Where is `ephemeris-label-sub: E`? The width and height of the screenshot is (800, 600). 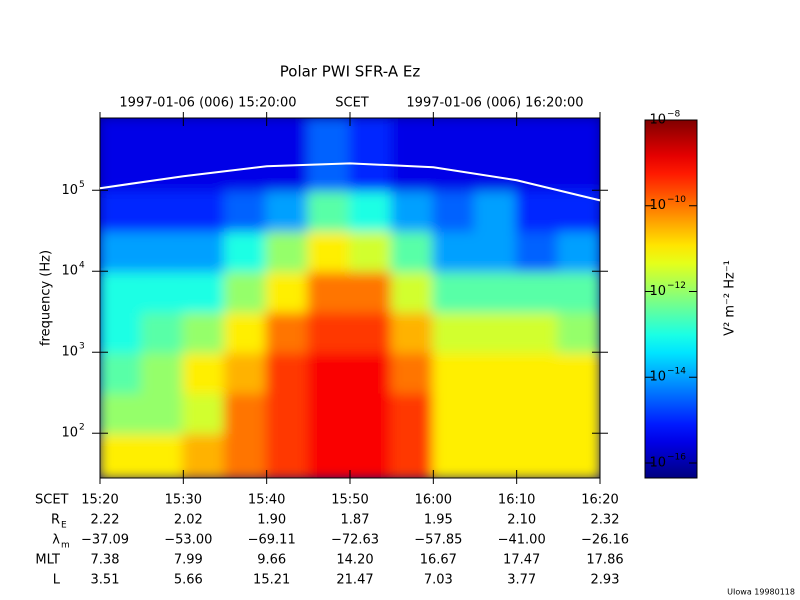
ephemeris-label-sub: E is located at coordinates (64, 526).